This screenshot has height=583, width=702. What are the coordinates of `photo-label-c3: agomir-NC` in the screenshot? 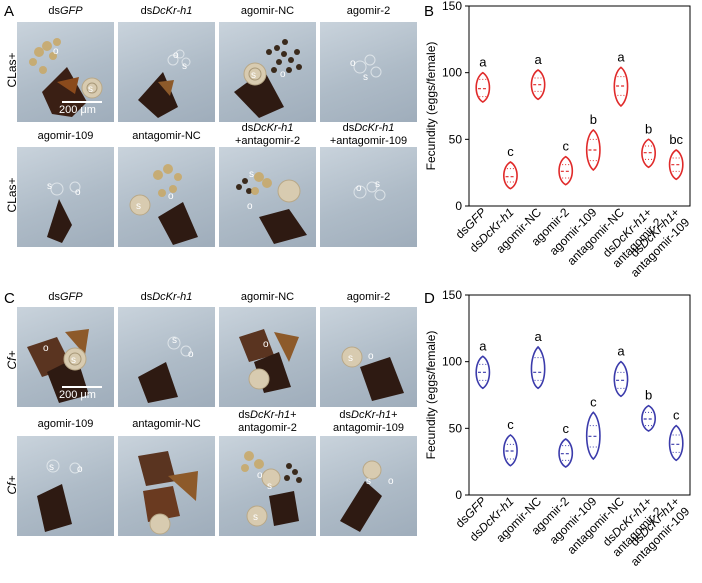 It's located at (267, 297).